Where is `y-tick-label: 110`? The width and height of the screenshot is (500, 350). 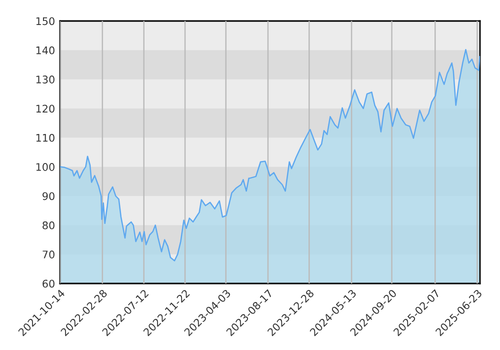
y-tick-label: 110 is located at coordinates (45, 138).